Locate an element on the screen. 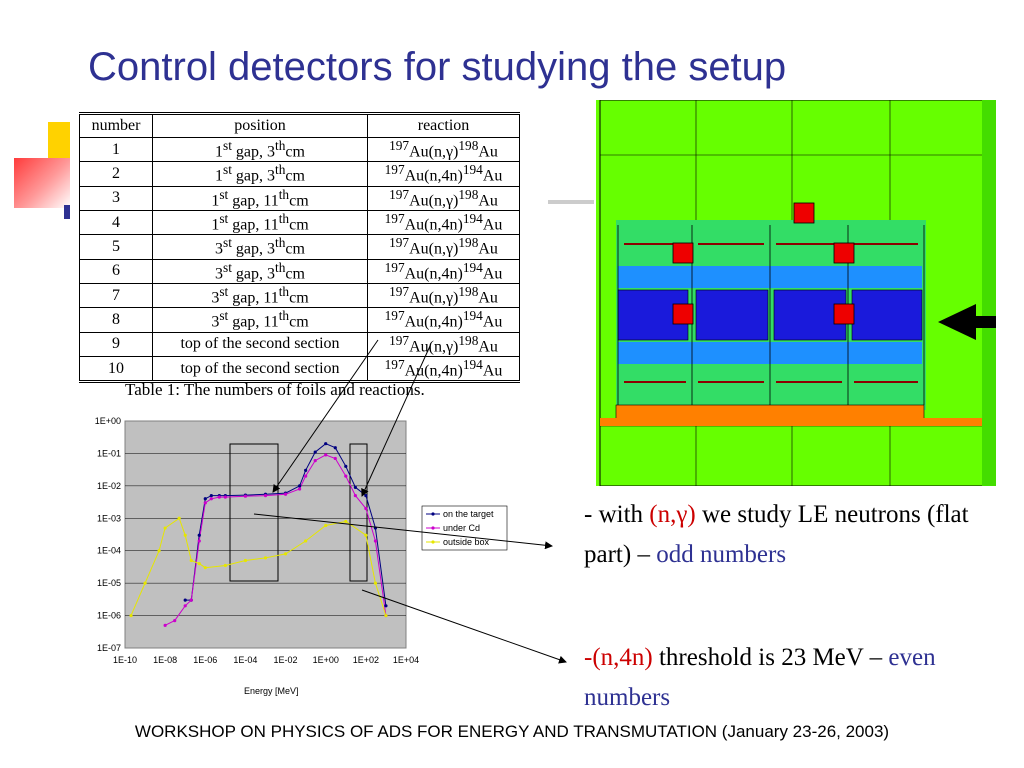  y-tick-label: 1E-04 is located at coordinates (109, 551).